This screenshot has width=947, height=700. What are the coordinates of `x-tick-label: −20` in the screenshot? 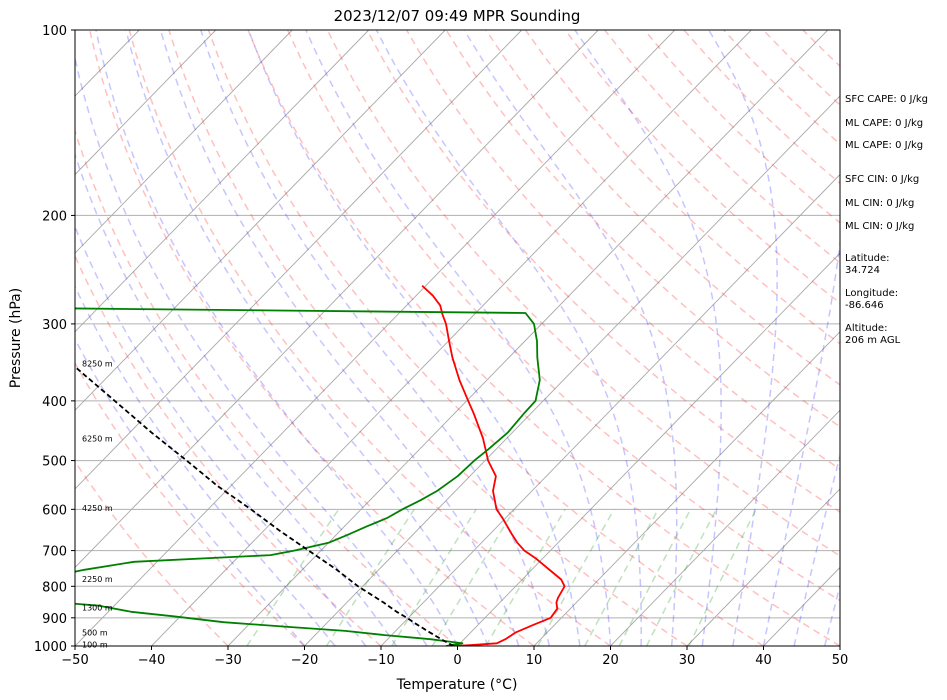 It's located at (304, 660).